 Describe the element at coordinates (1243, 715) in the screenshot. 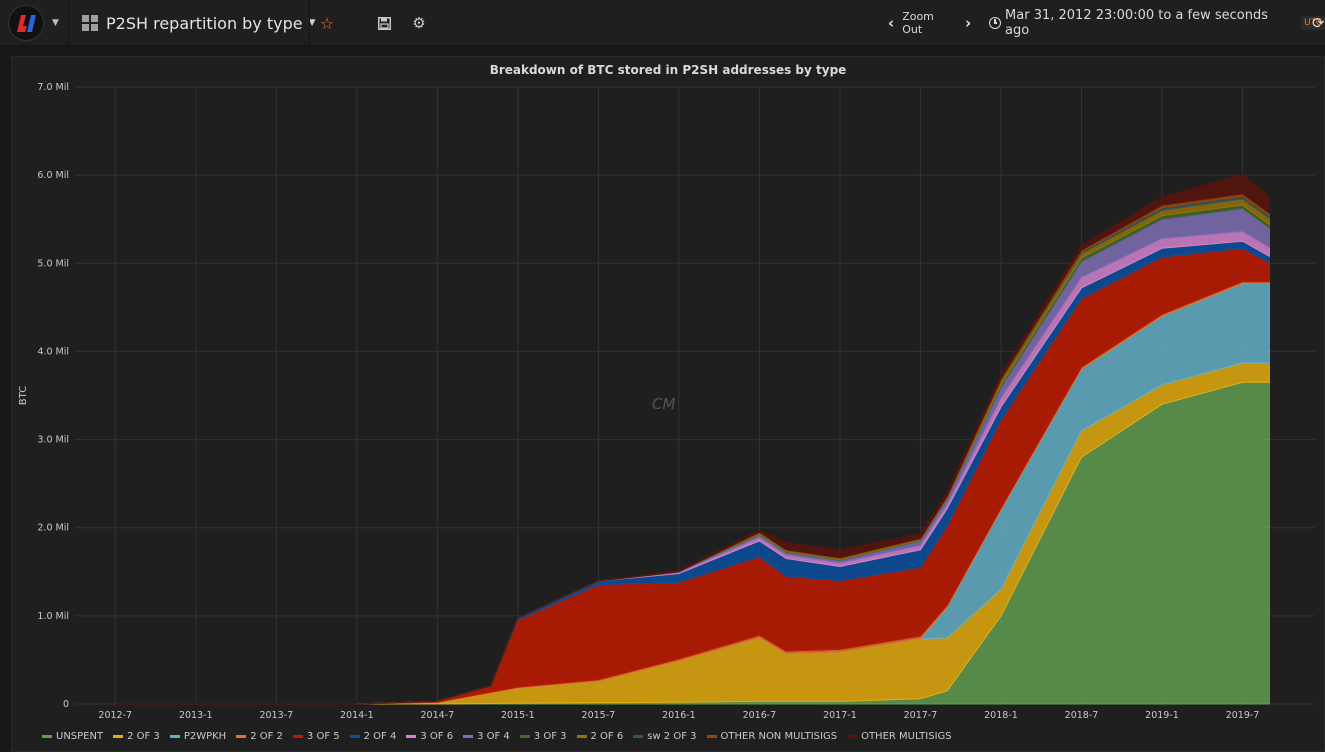

I see `x-tick-label: 2019-7` at that location.